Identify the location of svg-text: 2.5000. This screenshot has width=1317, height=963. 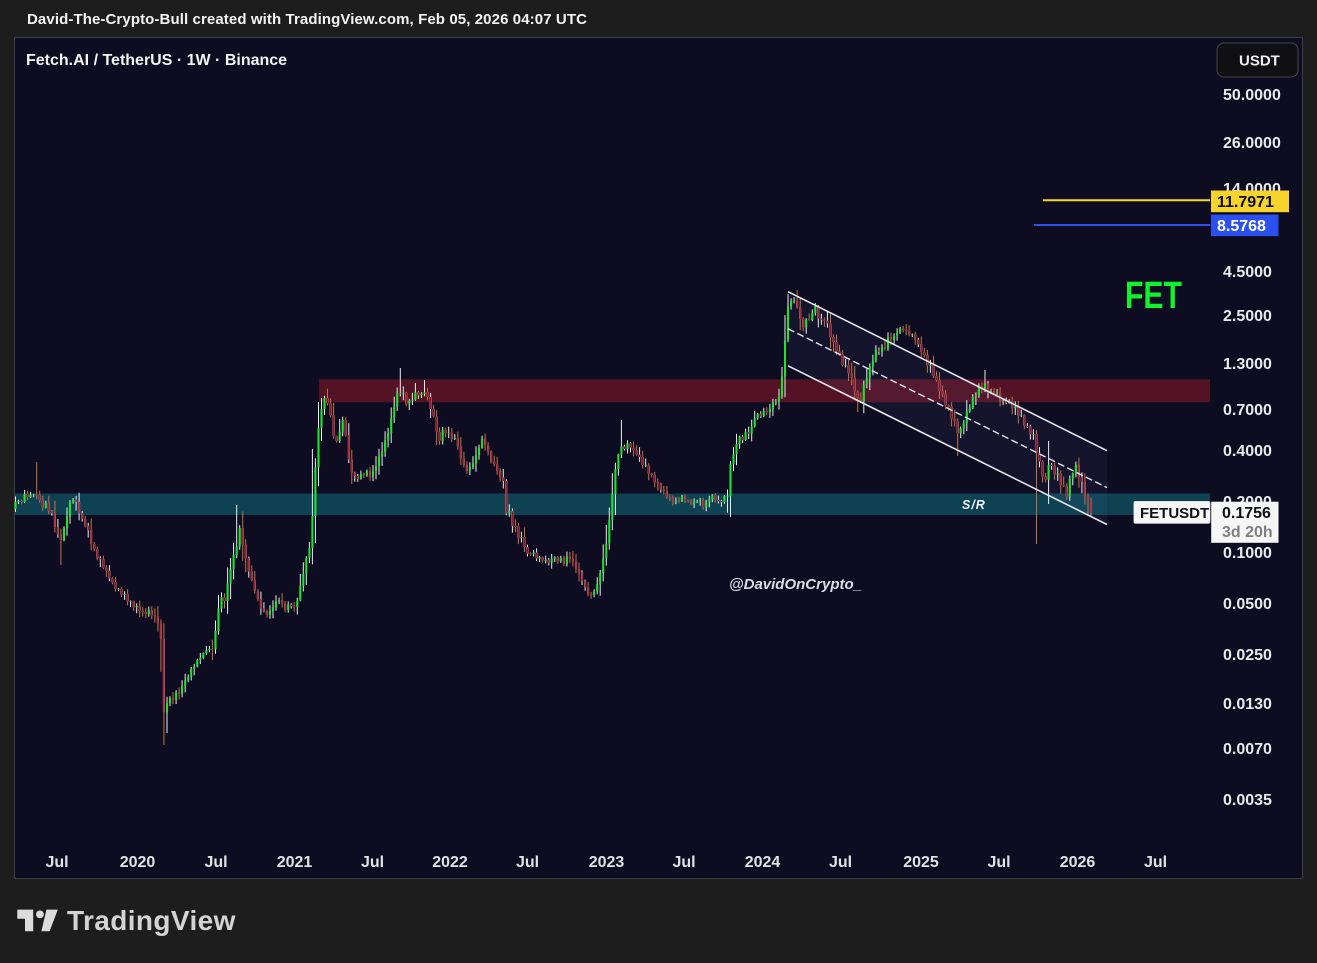
(1247, 316).